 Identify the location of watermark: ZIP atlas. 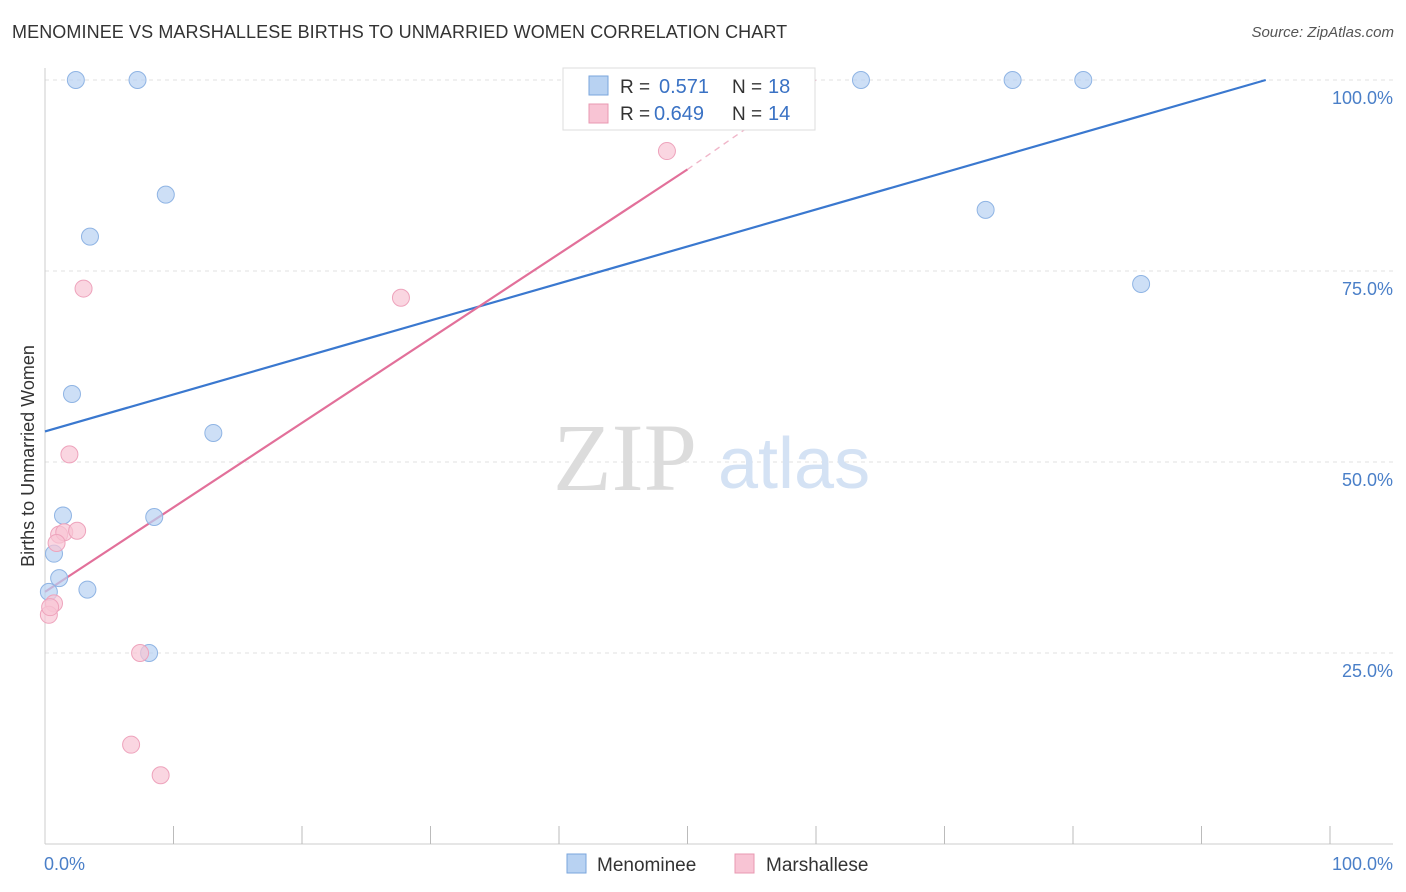
(711, 457).